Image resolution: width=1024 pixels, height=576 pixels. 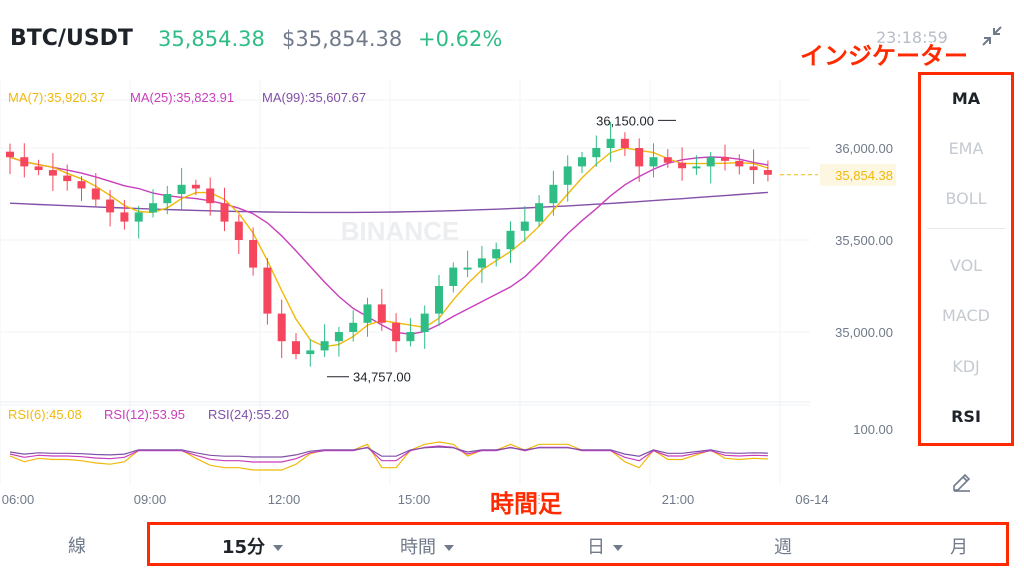 I want to click on time-axis-label: 06-14, so click(x=811, y=499).